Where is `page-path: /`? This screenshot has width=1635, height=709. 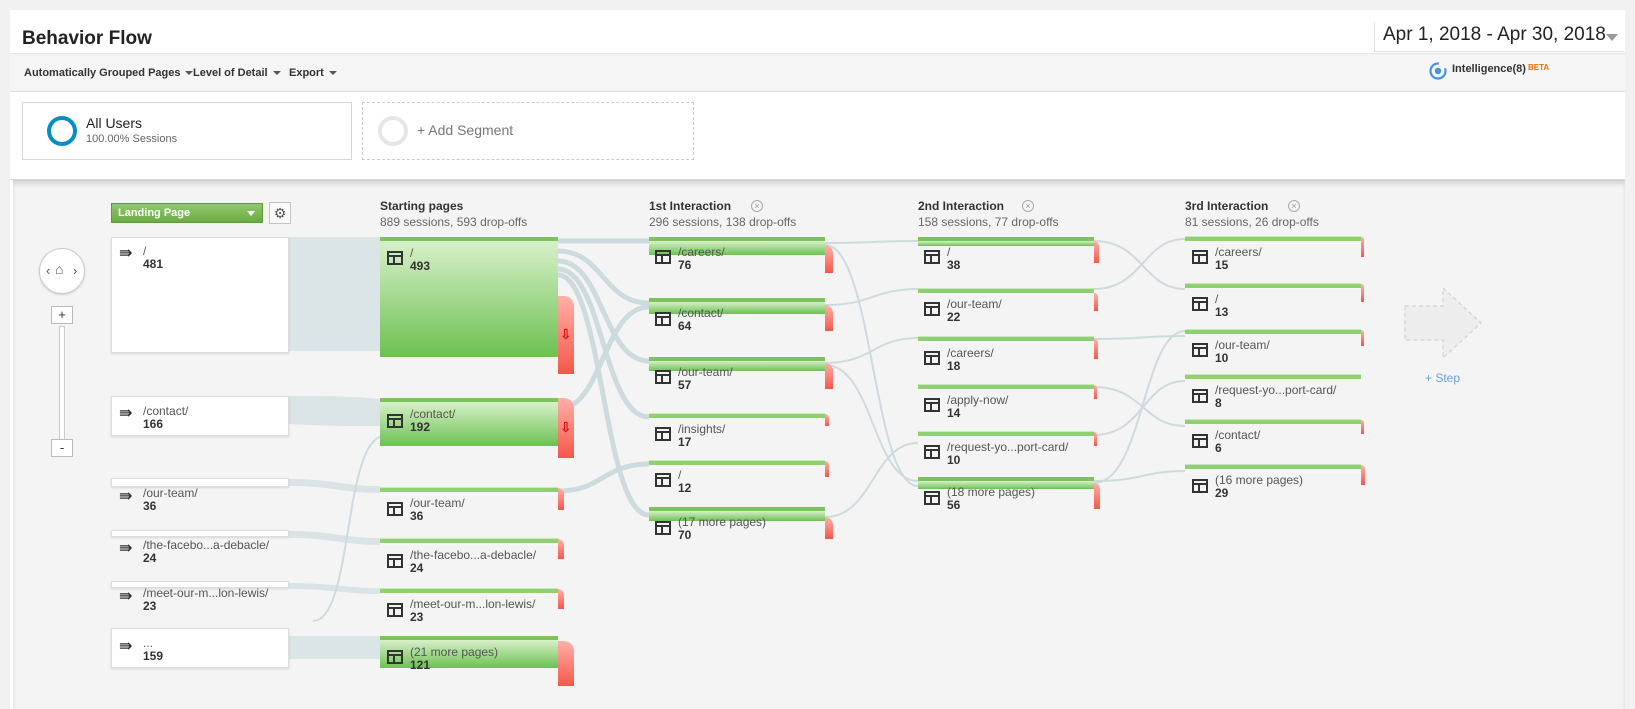
page-path: / is located at coordinates (145, 251).